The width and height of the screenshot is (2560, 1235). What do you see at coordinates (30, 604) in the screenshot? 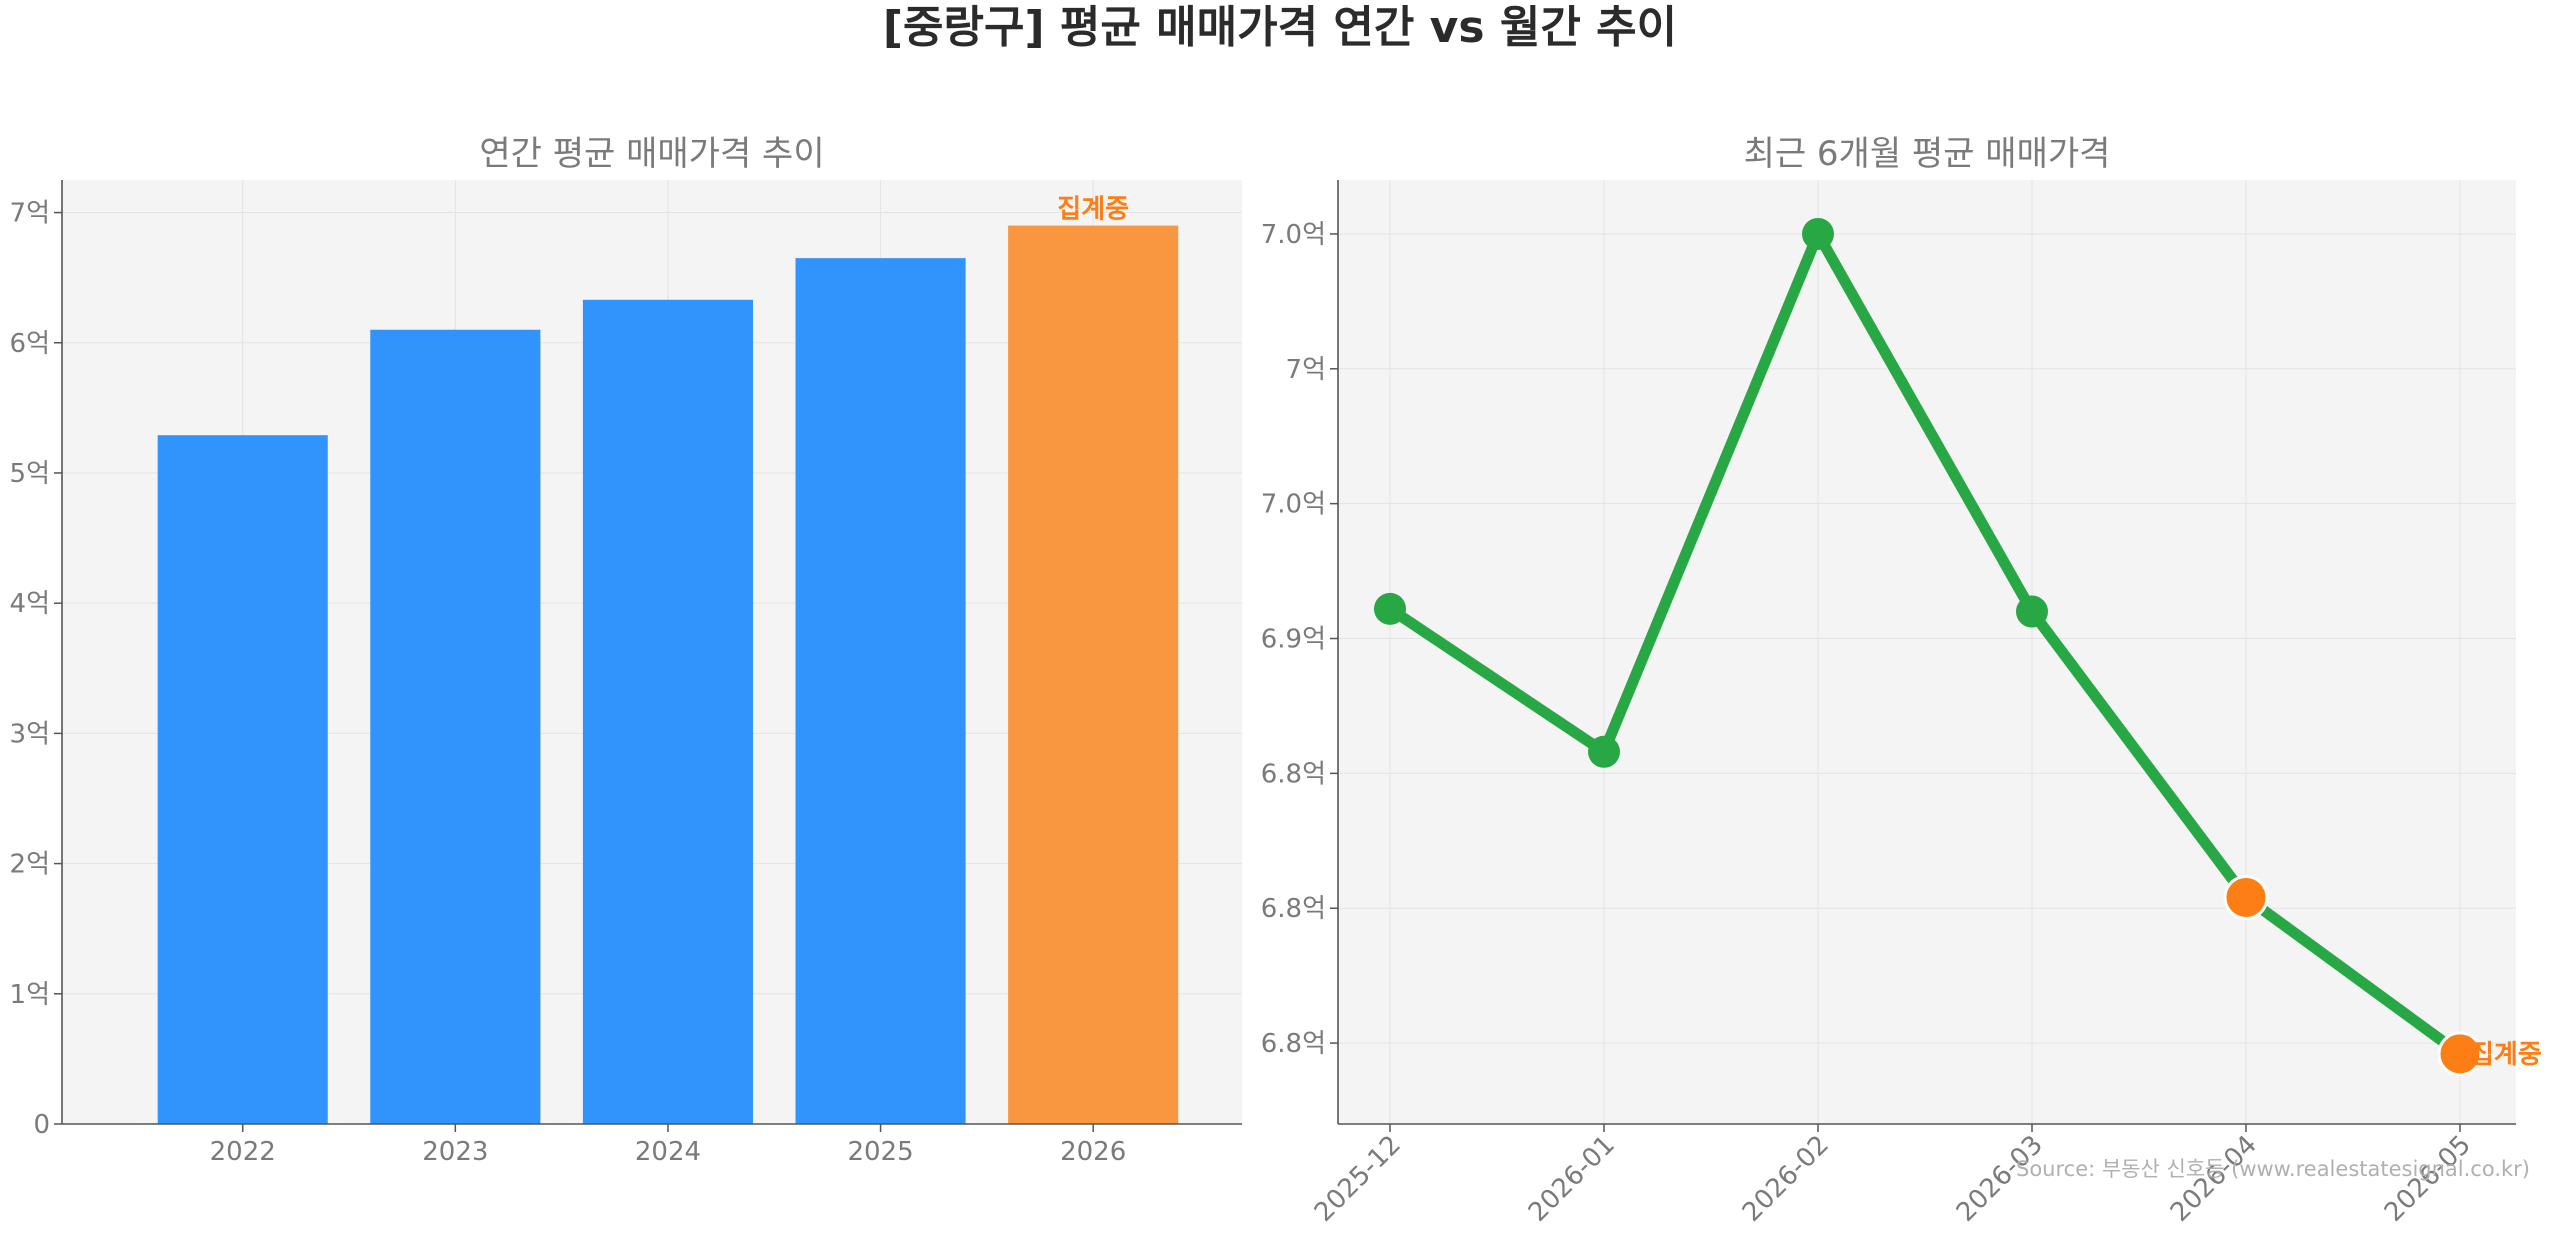
I see `annual-y-tick-label: 4억` at bounding box center [30, 604].